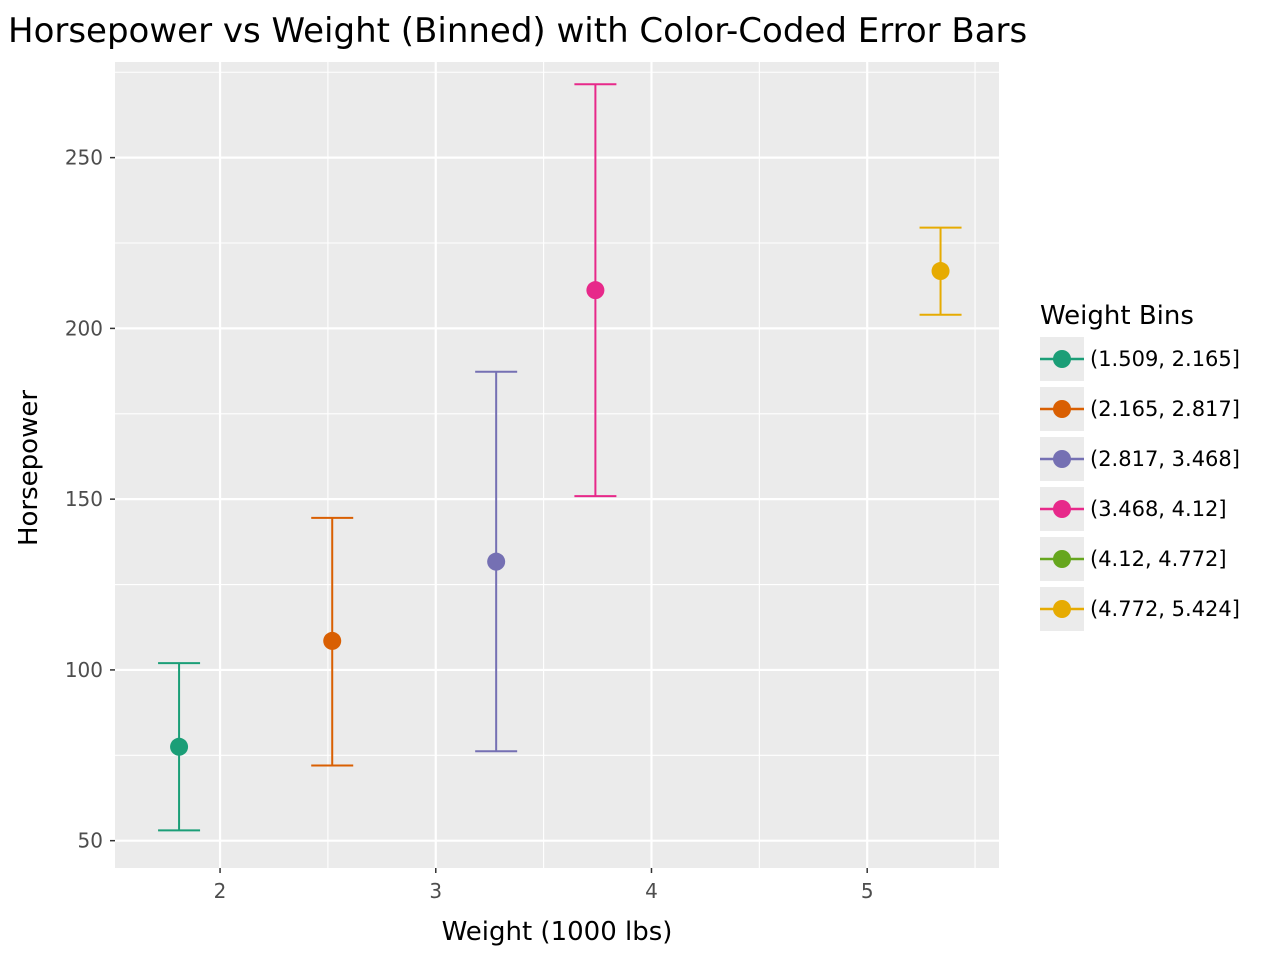  Describe the element at coordinates (1165, 359) in the screenshot. I see `legend-label: (1.509, 2.165]` at that location.